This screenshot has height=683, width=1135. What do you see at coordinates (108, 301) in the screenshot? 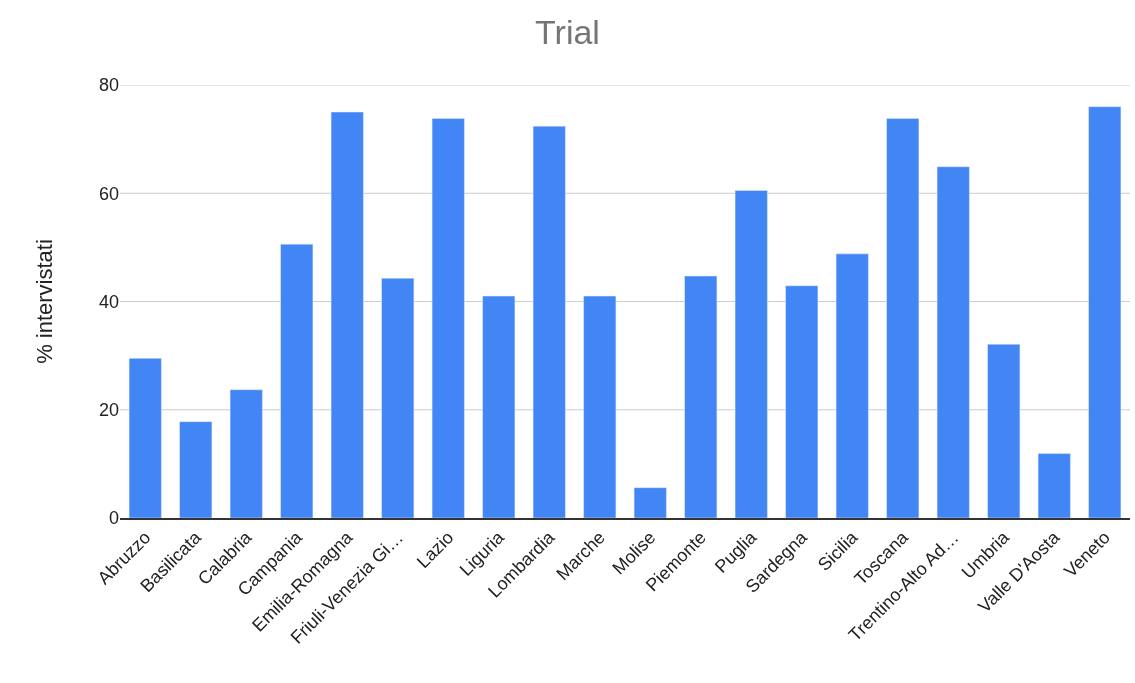
I see `y-tick-label: 40` at bounding box center [108, 301].